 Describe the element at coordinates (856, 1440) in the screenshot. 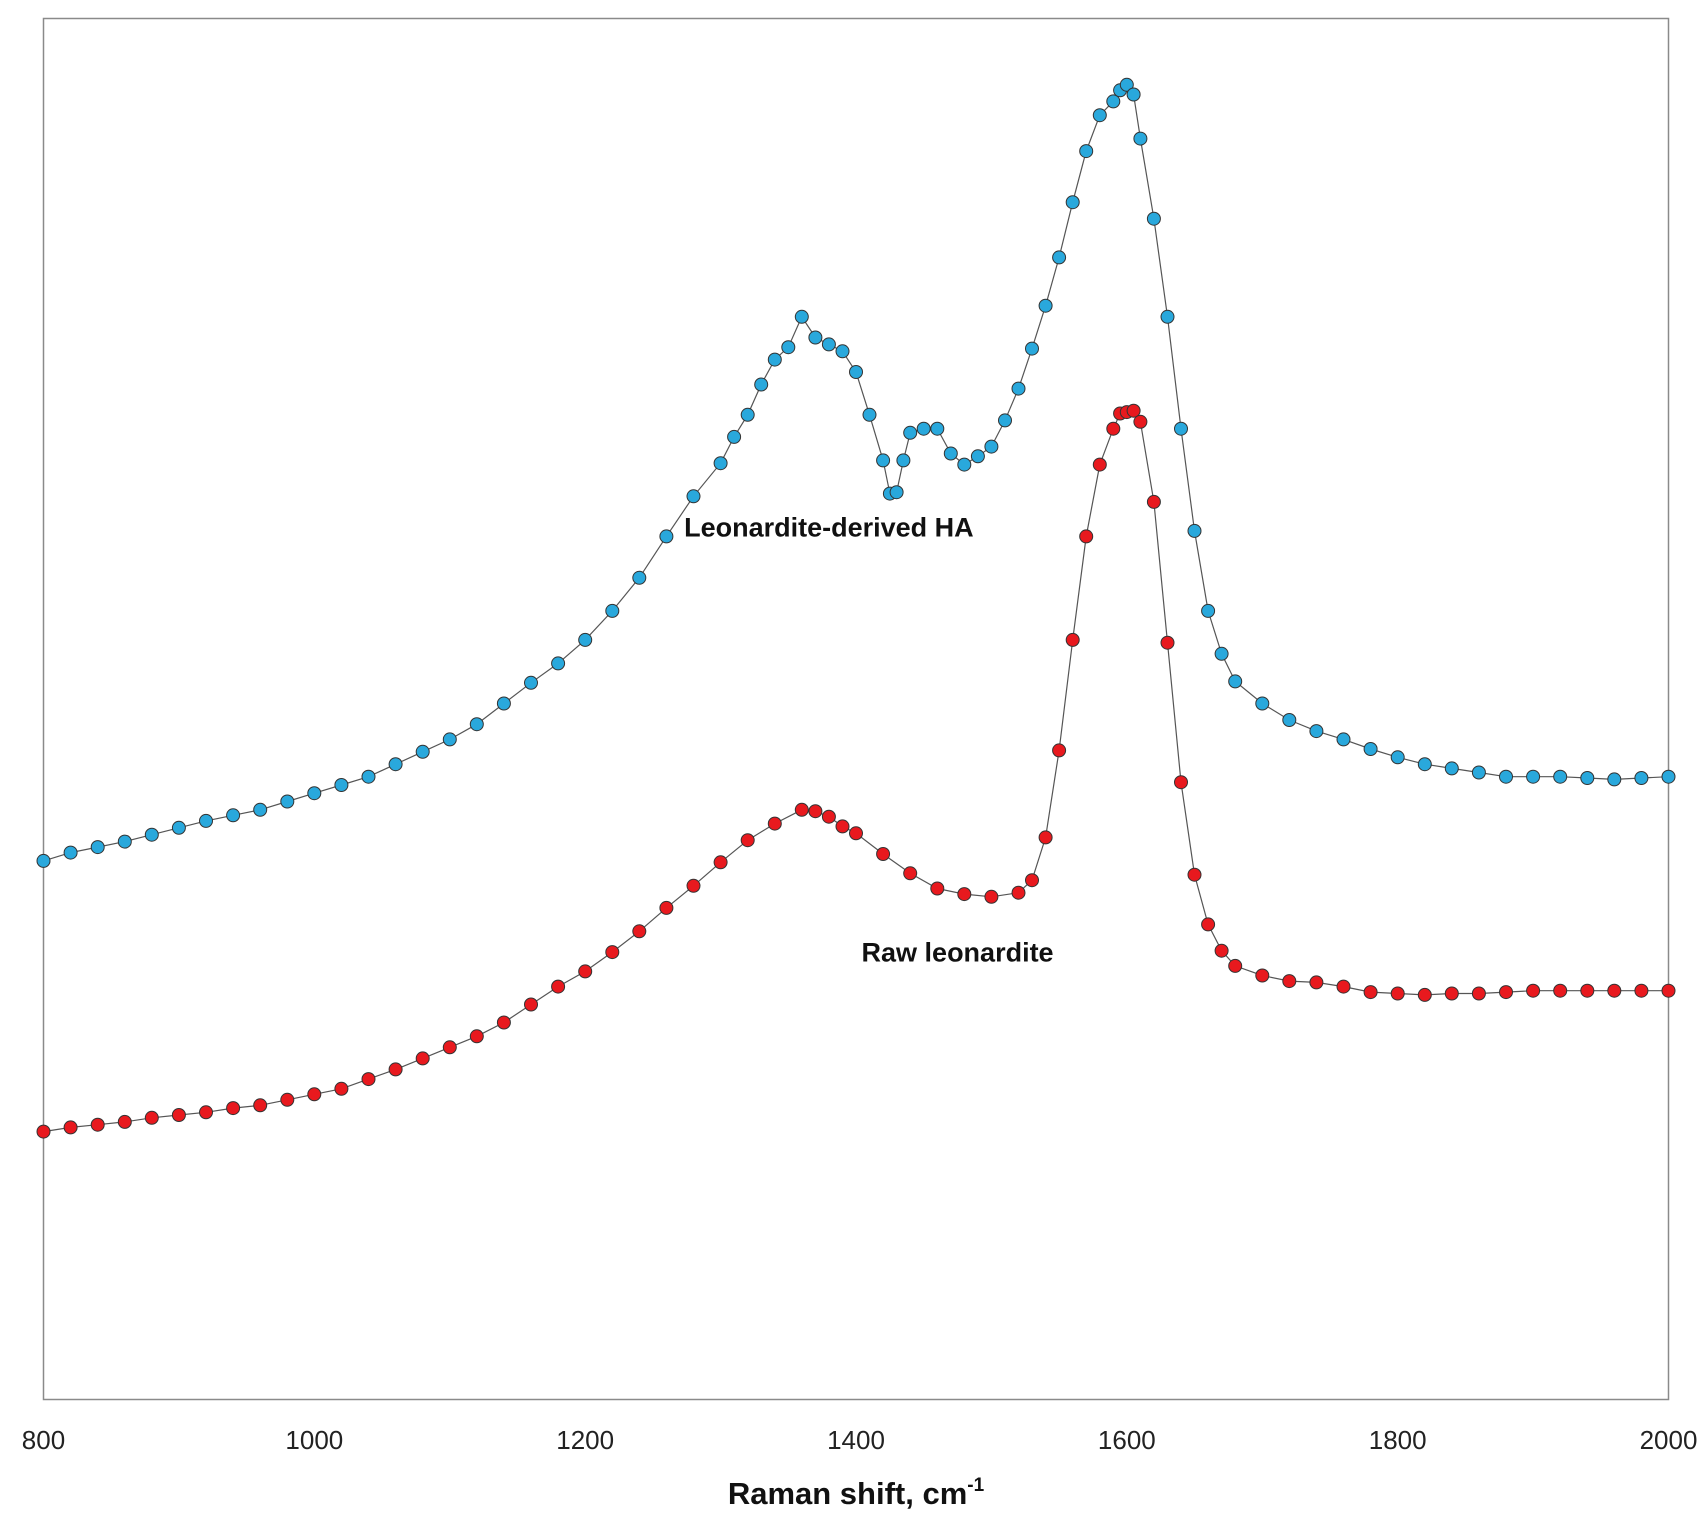

I see `x-tick-label: 1400` at that location.